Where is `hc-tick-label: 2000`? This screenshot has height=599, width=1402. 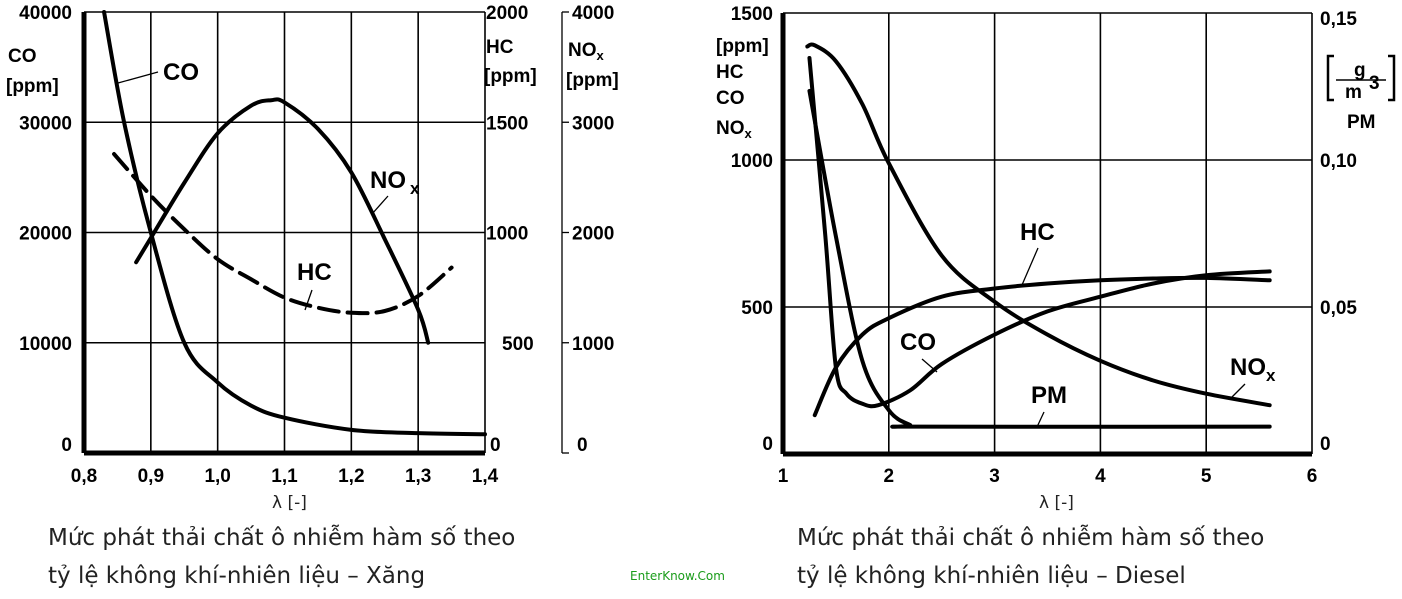 hc-tick-label: 2000 is located at coordinates (507, 13).